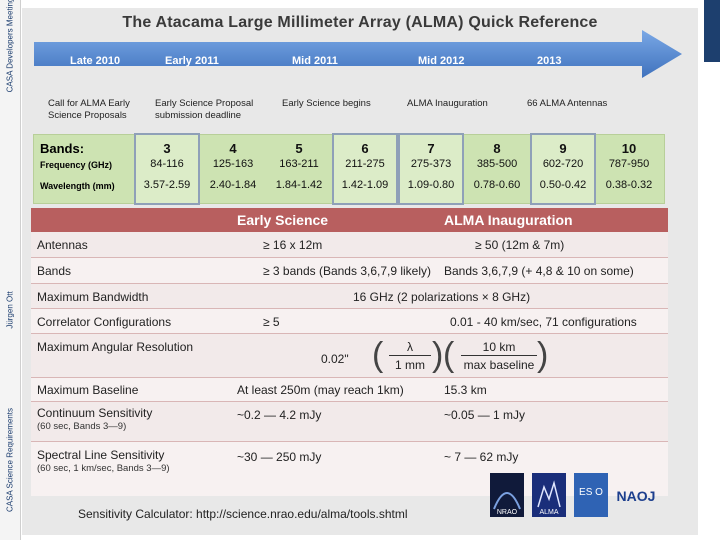 This screenshot has width=720, height=540. What do you see at coordinates (549, 495) in the screenshot?
I see `alma-logo: ALMA` at bounding box center [549, 495].